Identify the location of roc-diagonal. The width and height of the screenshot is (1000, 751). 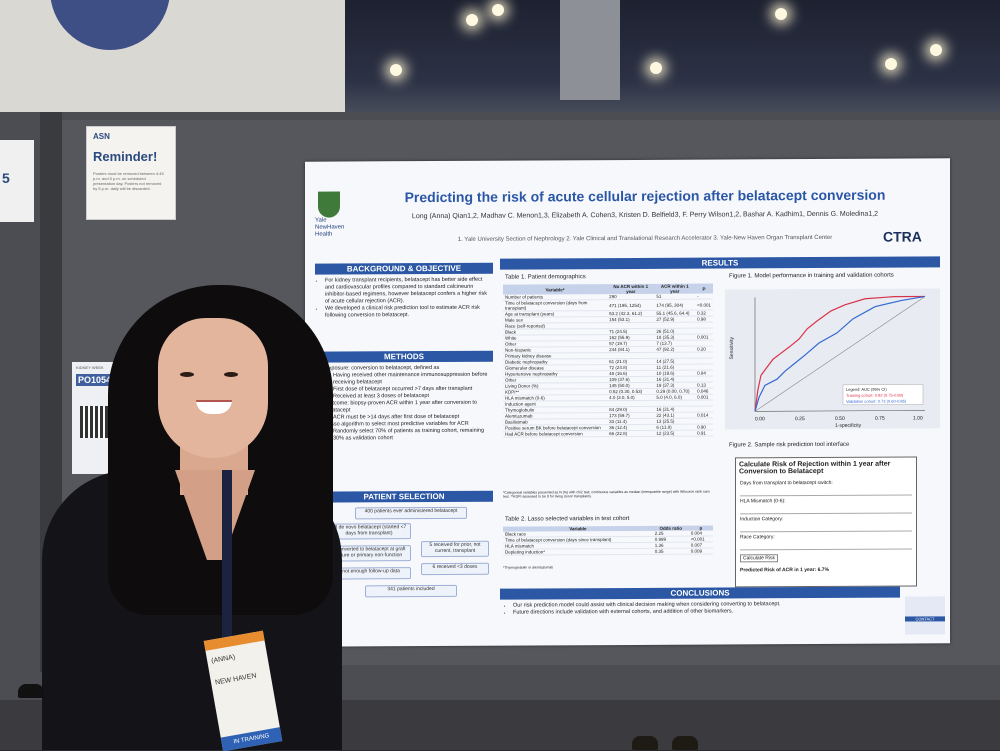
(840, 354).